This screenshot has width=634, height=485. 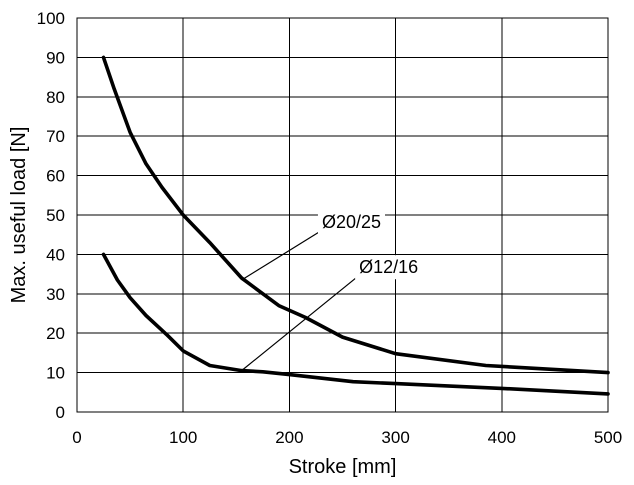 I want to click on x-tick-label: 200, so click(x=289, y=437).